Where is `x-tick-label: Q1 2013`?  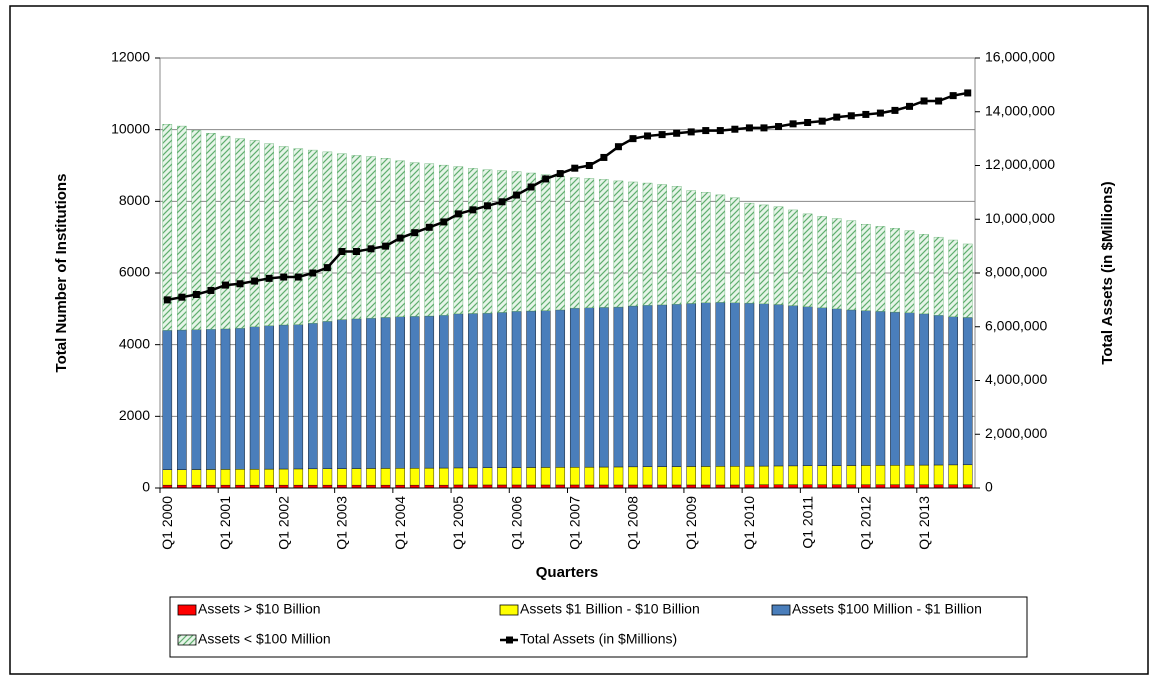 x-tick-label: Q1 2013 is located at coordinates (924, 523).